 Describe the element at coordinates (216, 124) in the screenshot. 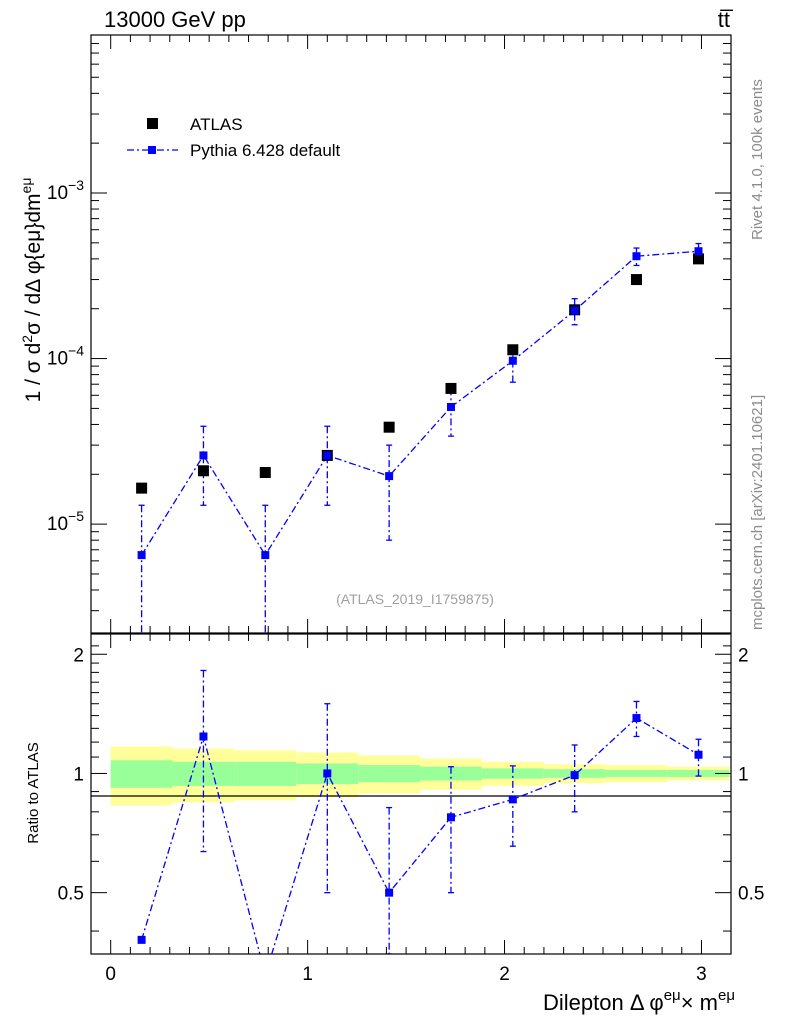

I see `legend-label-atlas: ATLAS` at that location.